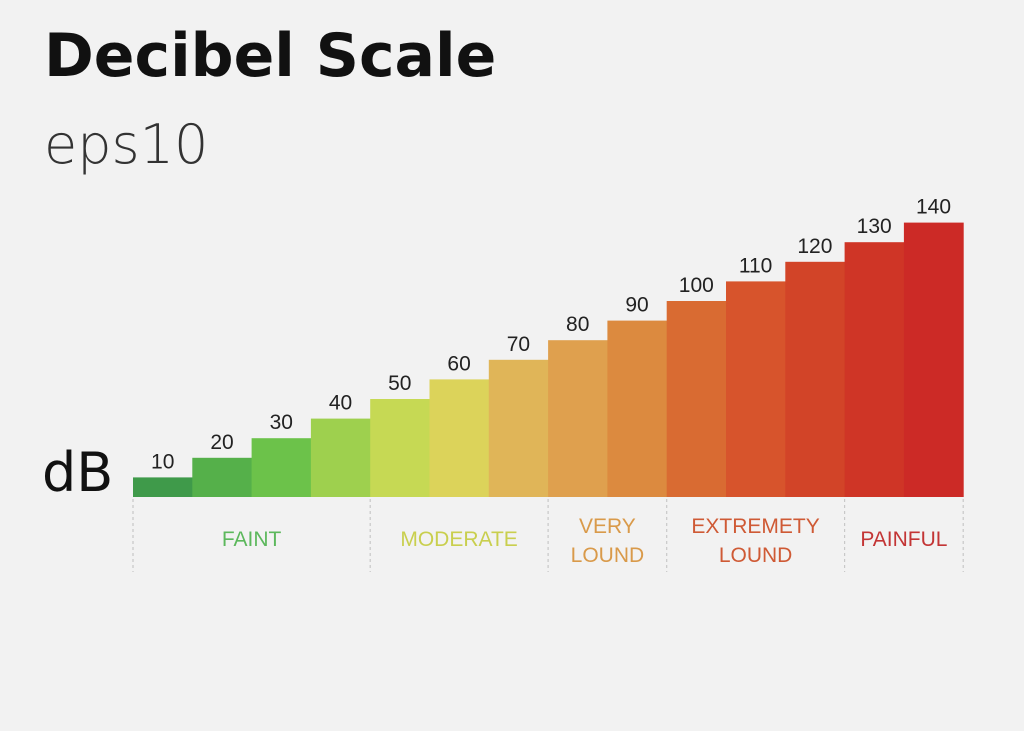 The width and height of the screenshot is (1024, 731). Describe the element at coordinates (815, 379) in the screenshot. I see `bar-120db` at that location.